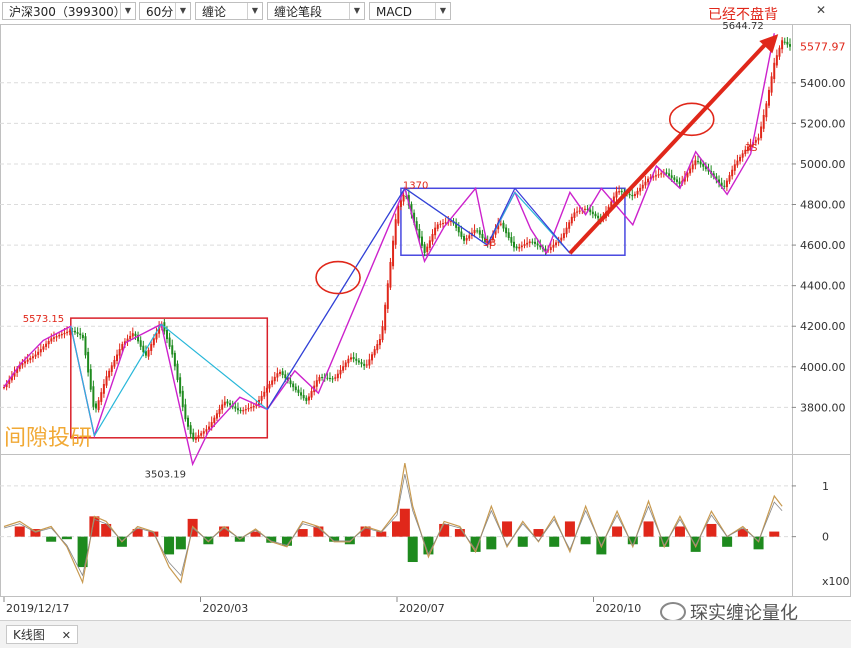 This screenshot has height=648, width=851. I want to click on indicator3-selector: MACD ▼, so click(410, 11).